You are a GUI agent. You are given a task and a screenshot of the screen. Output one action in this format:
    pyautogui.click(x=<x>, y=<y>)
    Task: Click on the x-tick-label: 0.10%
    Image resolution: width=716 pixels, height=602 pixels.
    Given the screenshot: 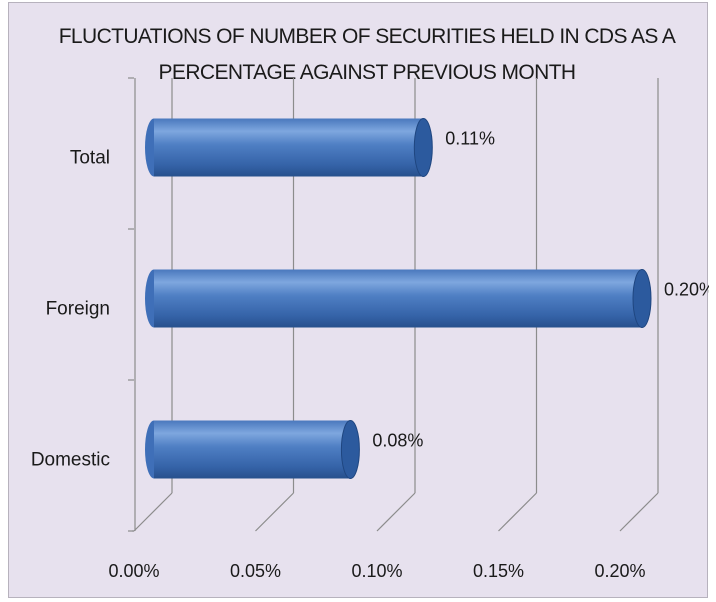 What is the action you would take?
    pyautogui.click(x=376, y=571)
    